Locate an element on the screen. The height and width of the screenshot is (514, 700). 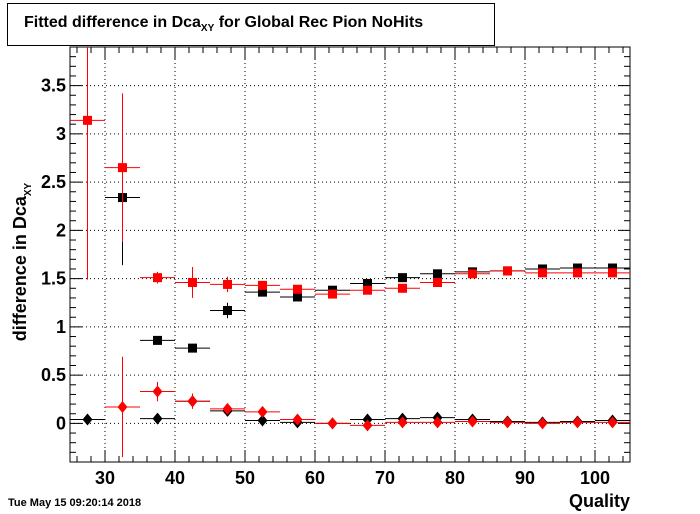
x-tick-label: 90 is located at coordinates (525, 478).